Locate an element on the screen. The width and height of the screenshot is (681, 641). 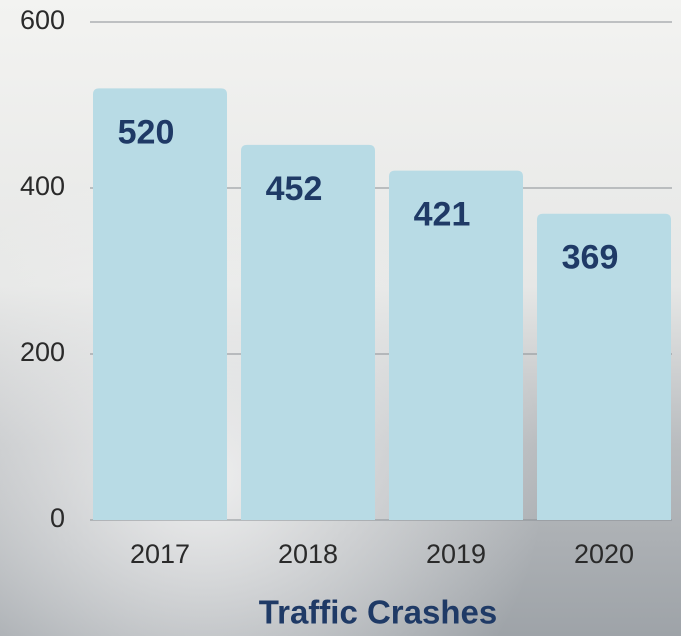
x-axis-label: Traffic Crashes is located at coordinates (378, 612).